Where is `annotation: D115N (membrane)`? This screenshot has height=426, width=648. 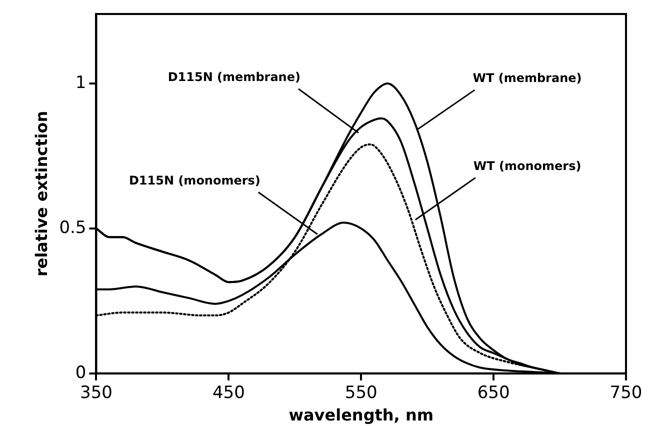
annotation: D115N (membrane) is located at coordinates (234, 77).